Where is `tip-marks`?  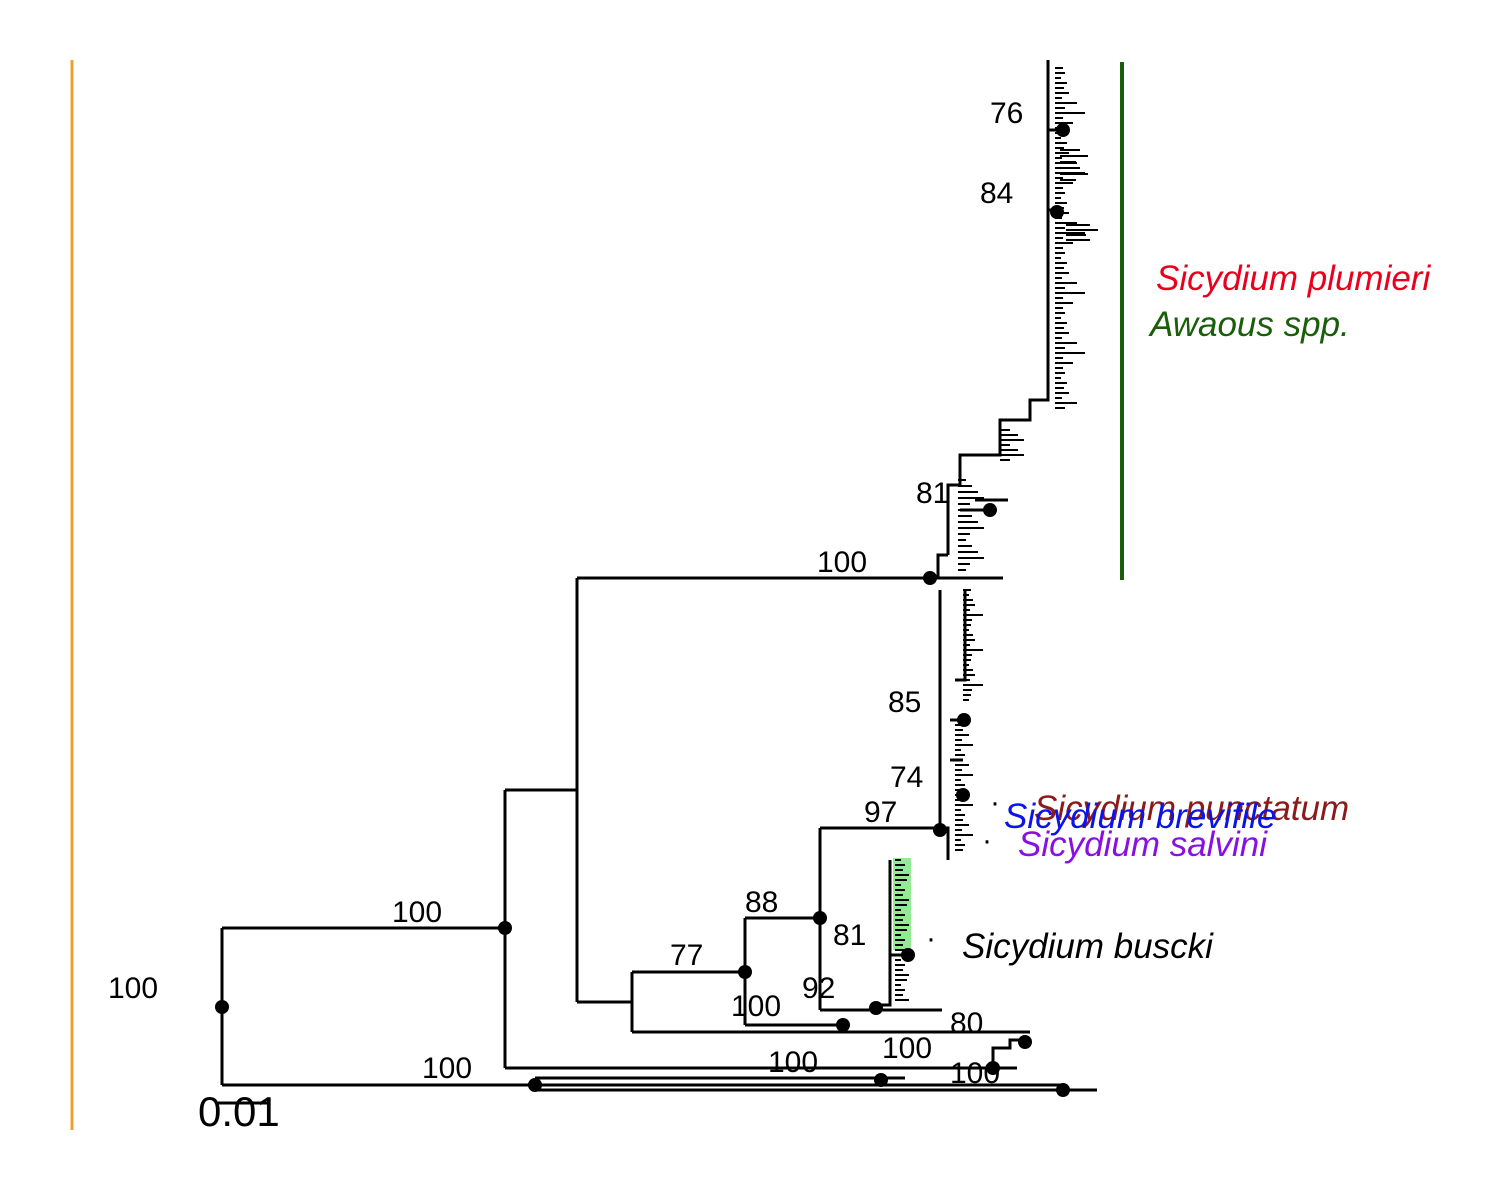
tip-marks is located at coordinates (996, 534).